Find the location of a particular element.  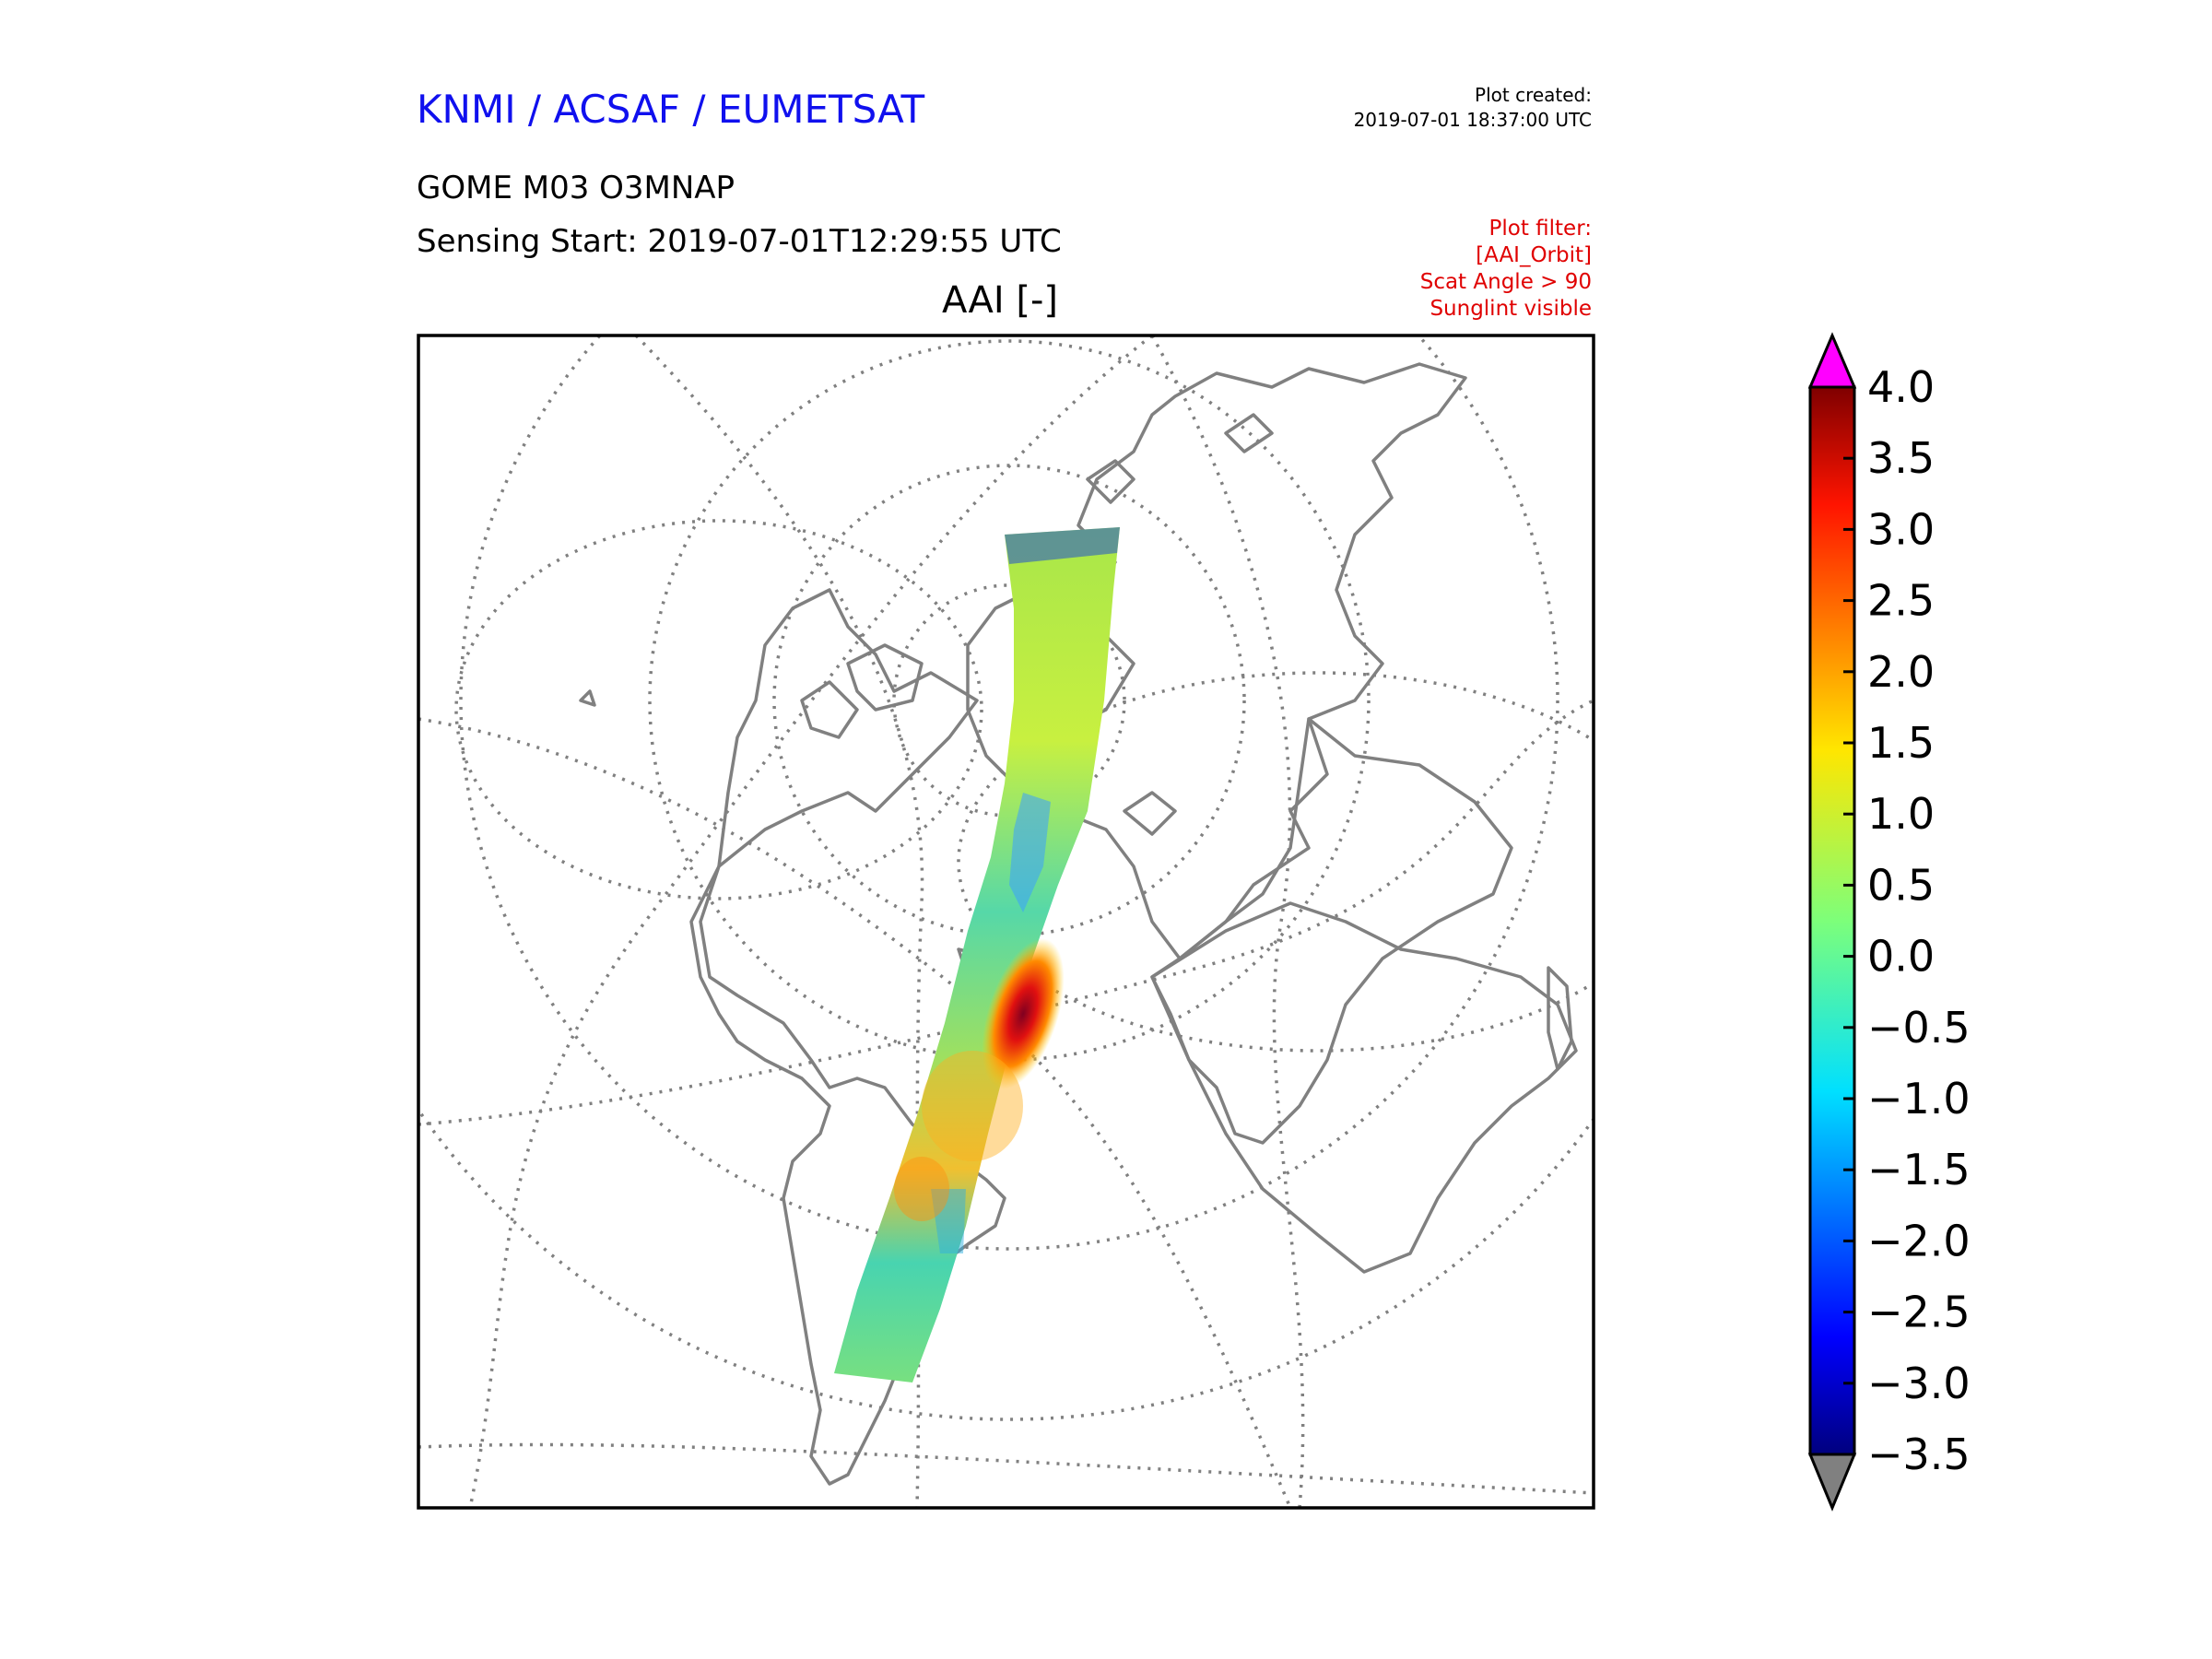

colorbar-tick-label: 3.0 is located at coordinates (1901, 529).